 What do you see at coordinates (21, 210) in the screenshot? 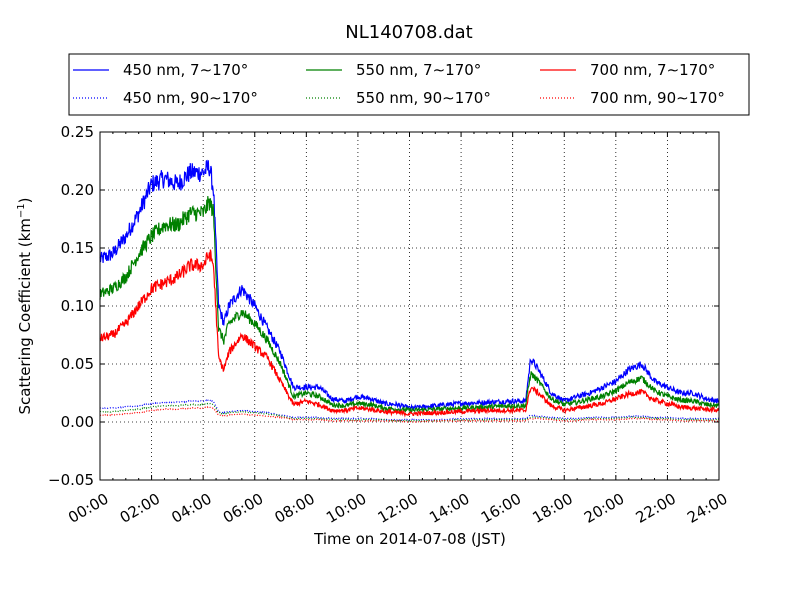
I see `y-axis-label-sup: −1` at bounding box center [21, 210].